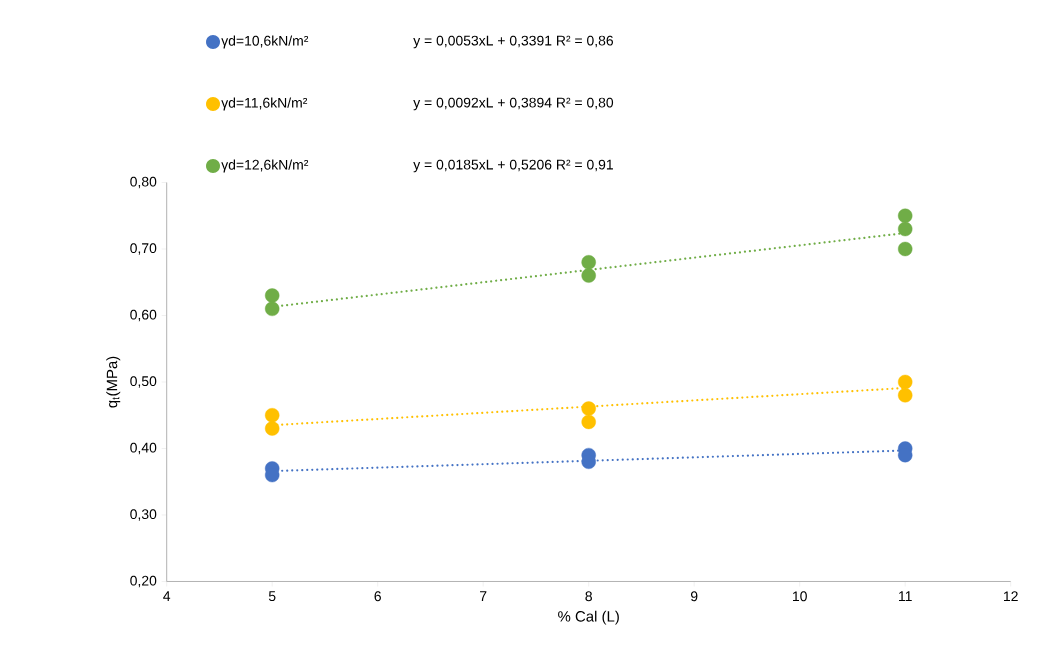 This screenshot has height=646, width=1042. What do you see at coordinates (694, 596) in the screenshot?
I see `x-tick-label: 9` at bounding box center [694, 596].